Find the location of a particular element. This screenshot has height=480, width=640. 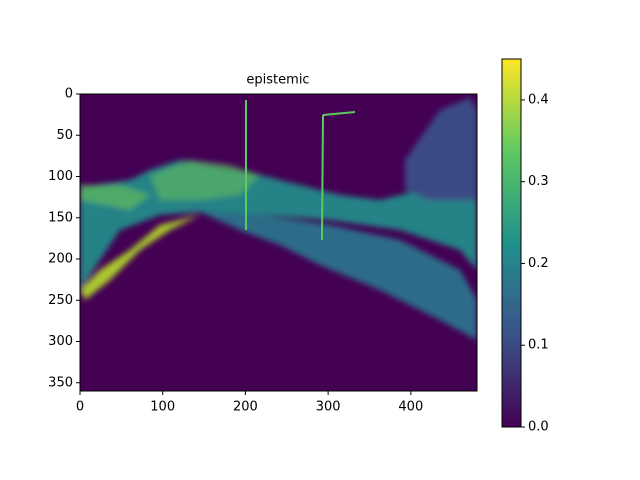

colorbar-tick-label: 0.0 is located at coordinates (538, 427).